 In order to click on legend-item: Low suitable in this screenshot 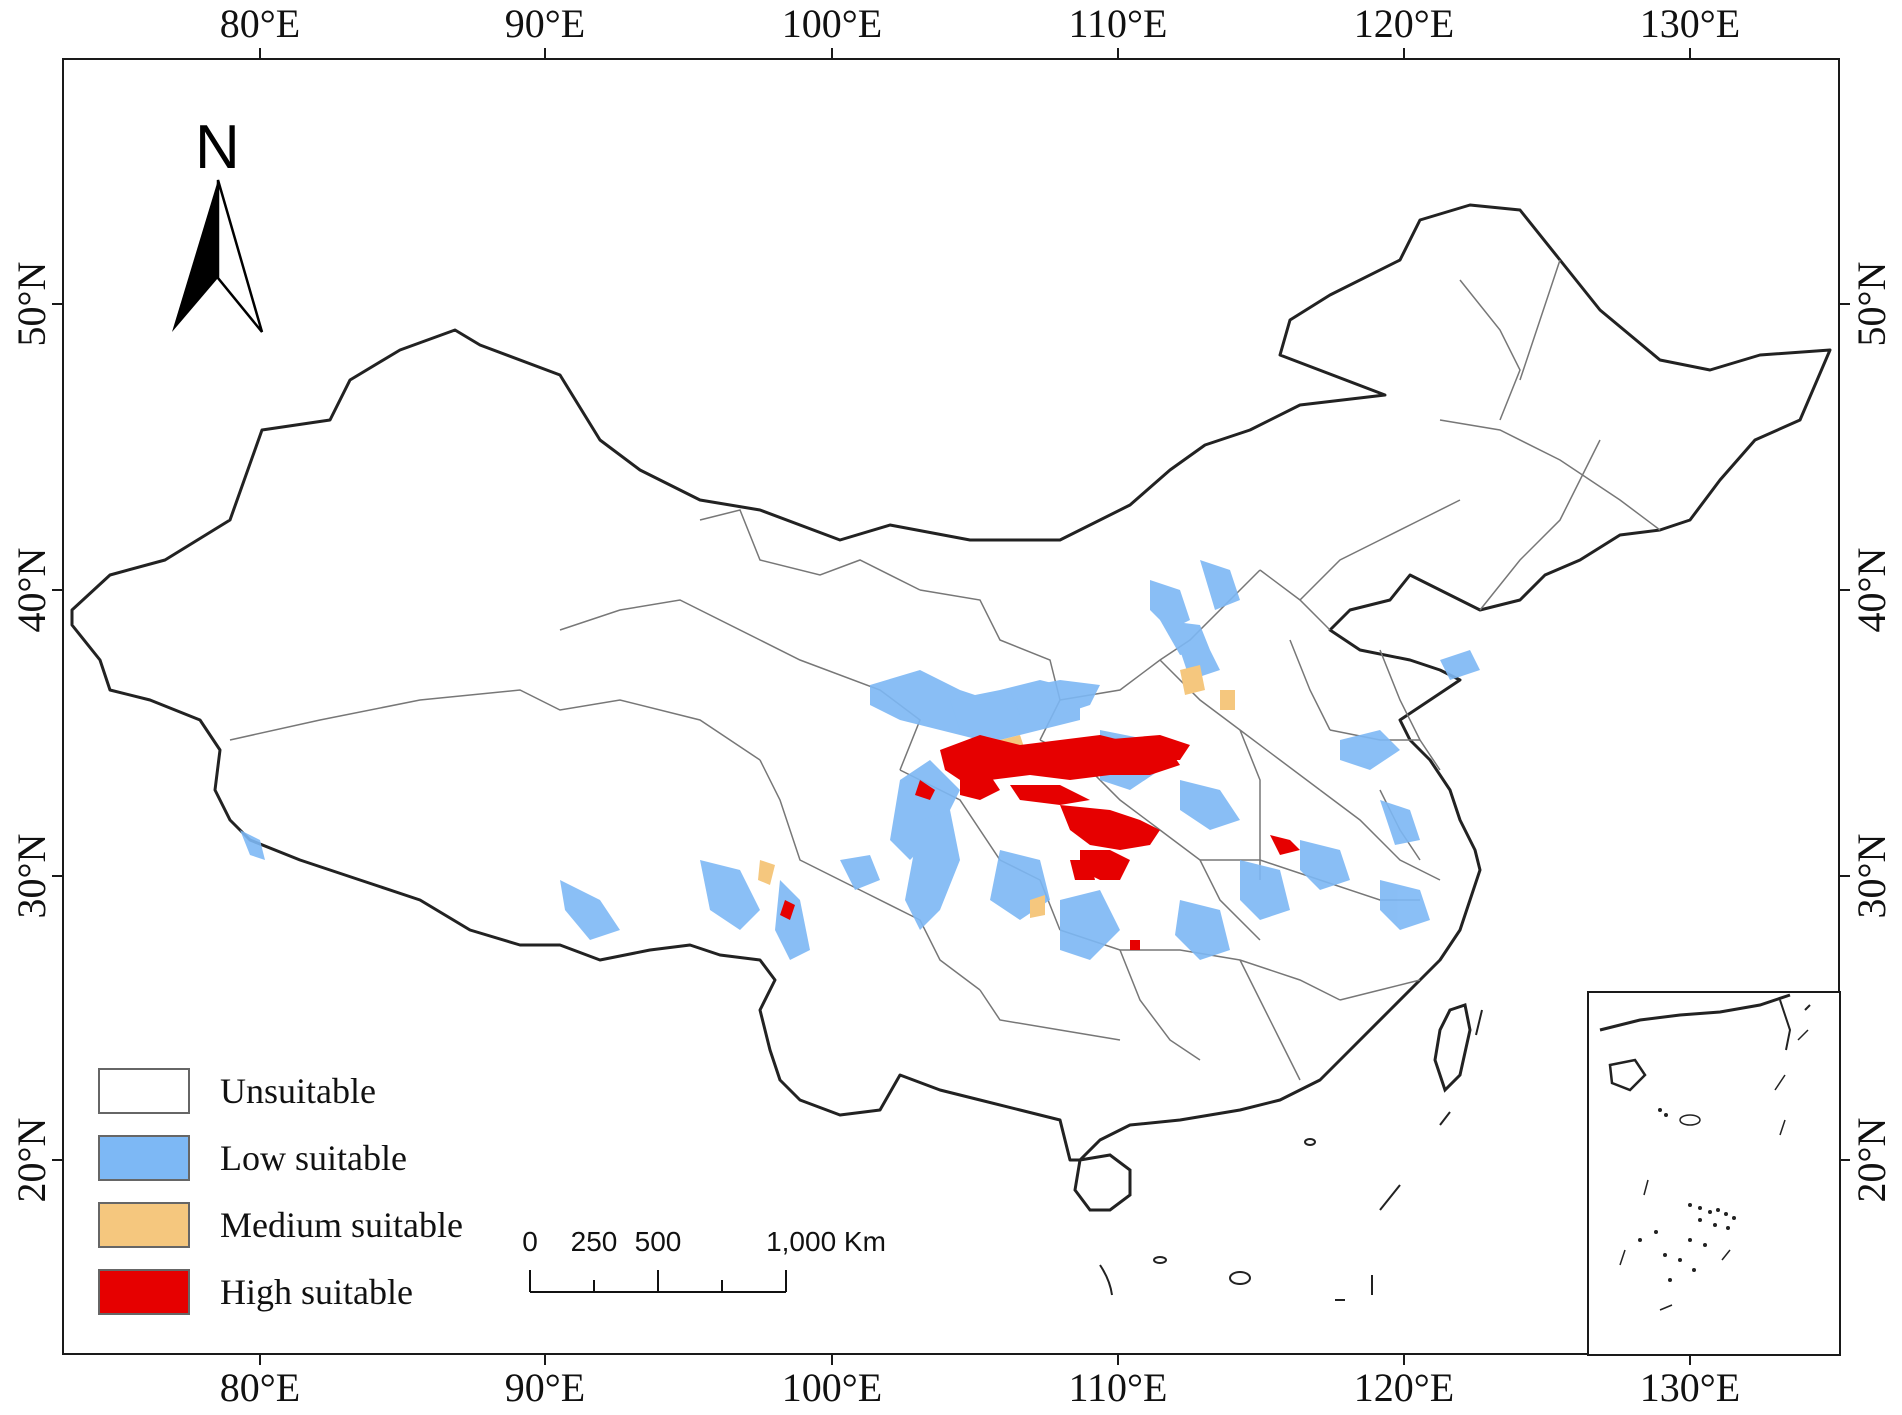, I will do `click(280, 1158)`.